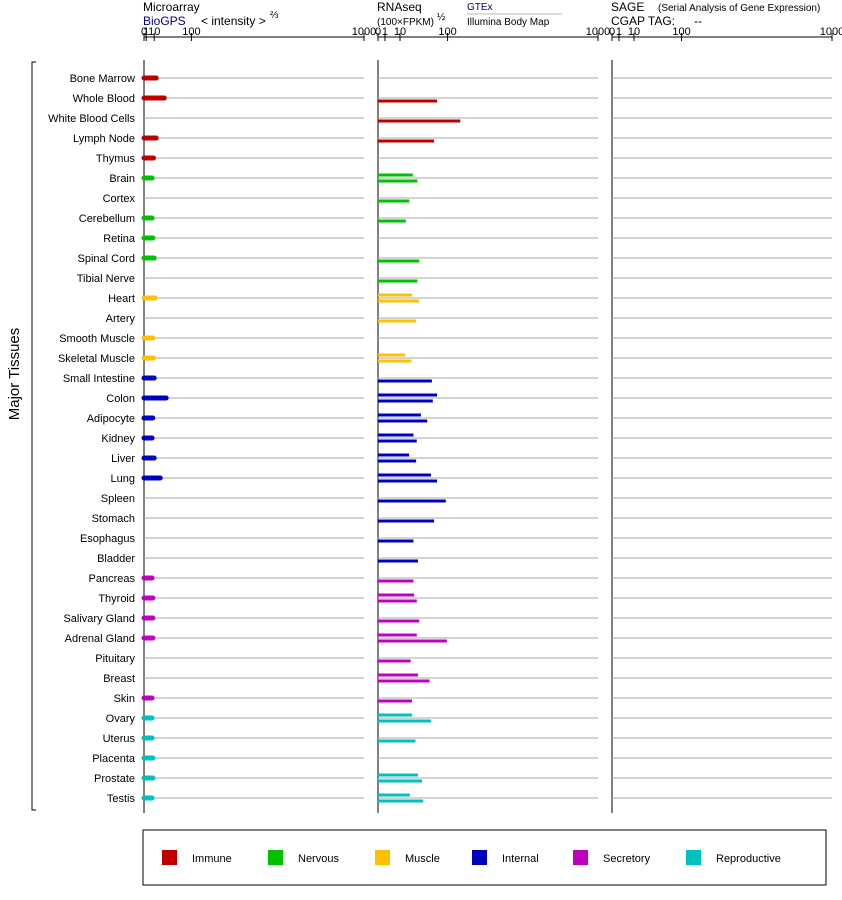 The width and height of the screenshot is (842, 900). I want to click on tissue-label-thyroid: Thyroid, so click(116, 599).